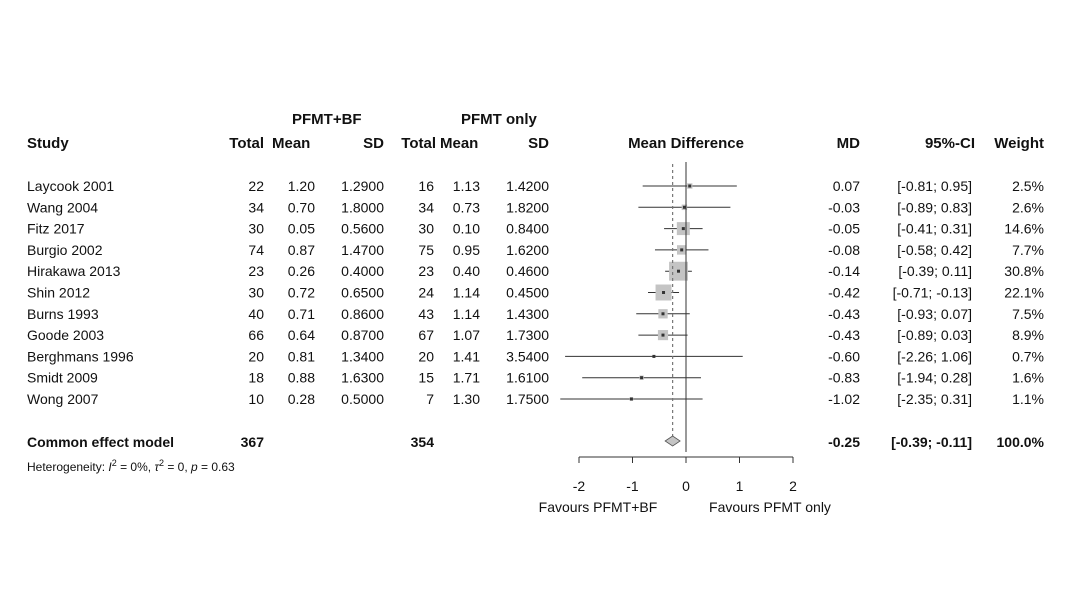 This screenshot has height=607, width=1080. I want to click on row-c-total: 34, so click(426, 207).